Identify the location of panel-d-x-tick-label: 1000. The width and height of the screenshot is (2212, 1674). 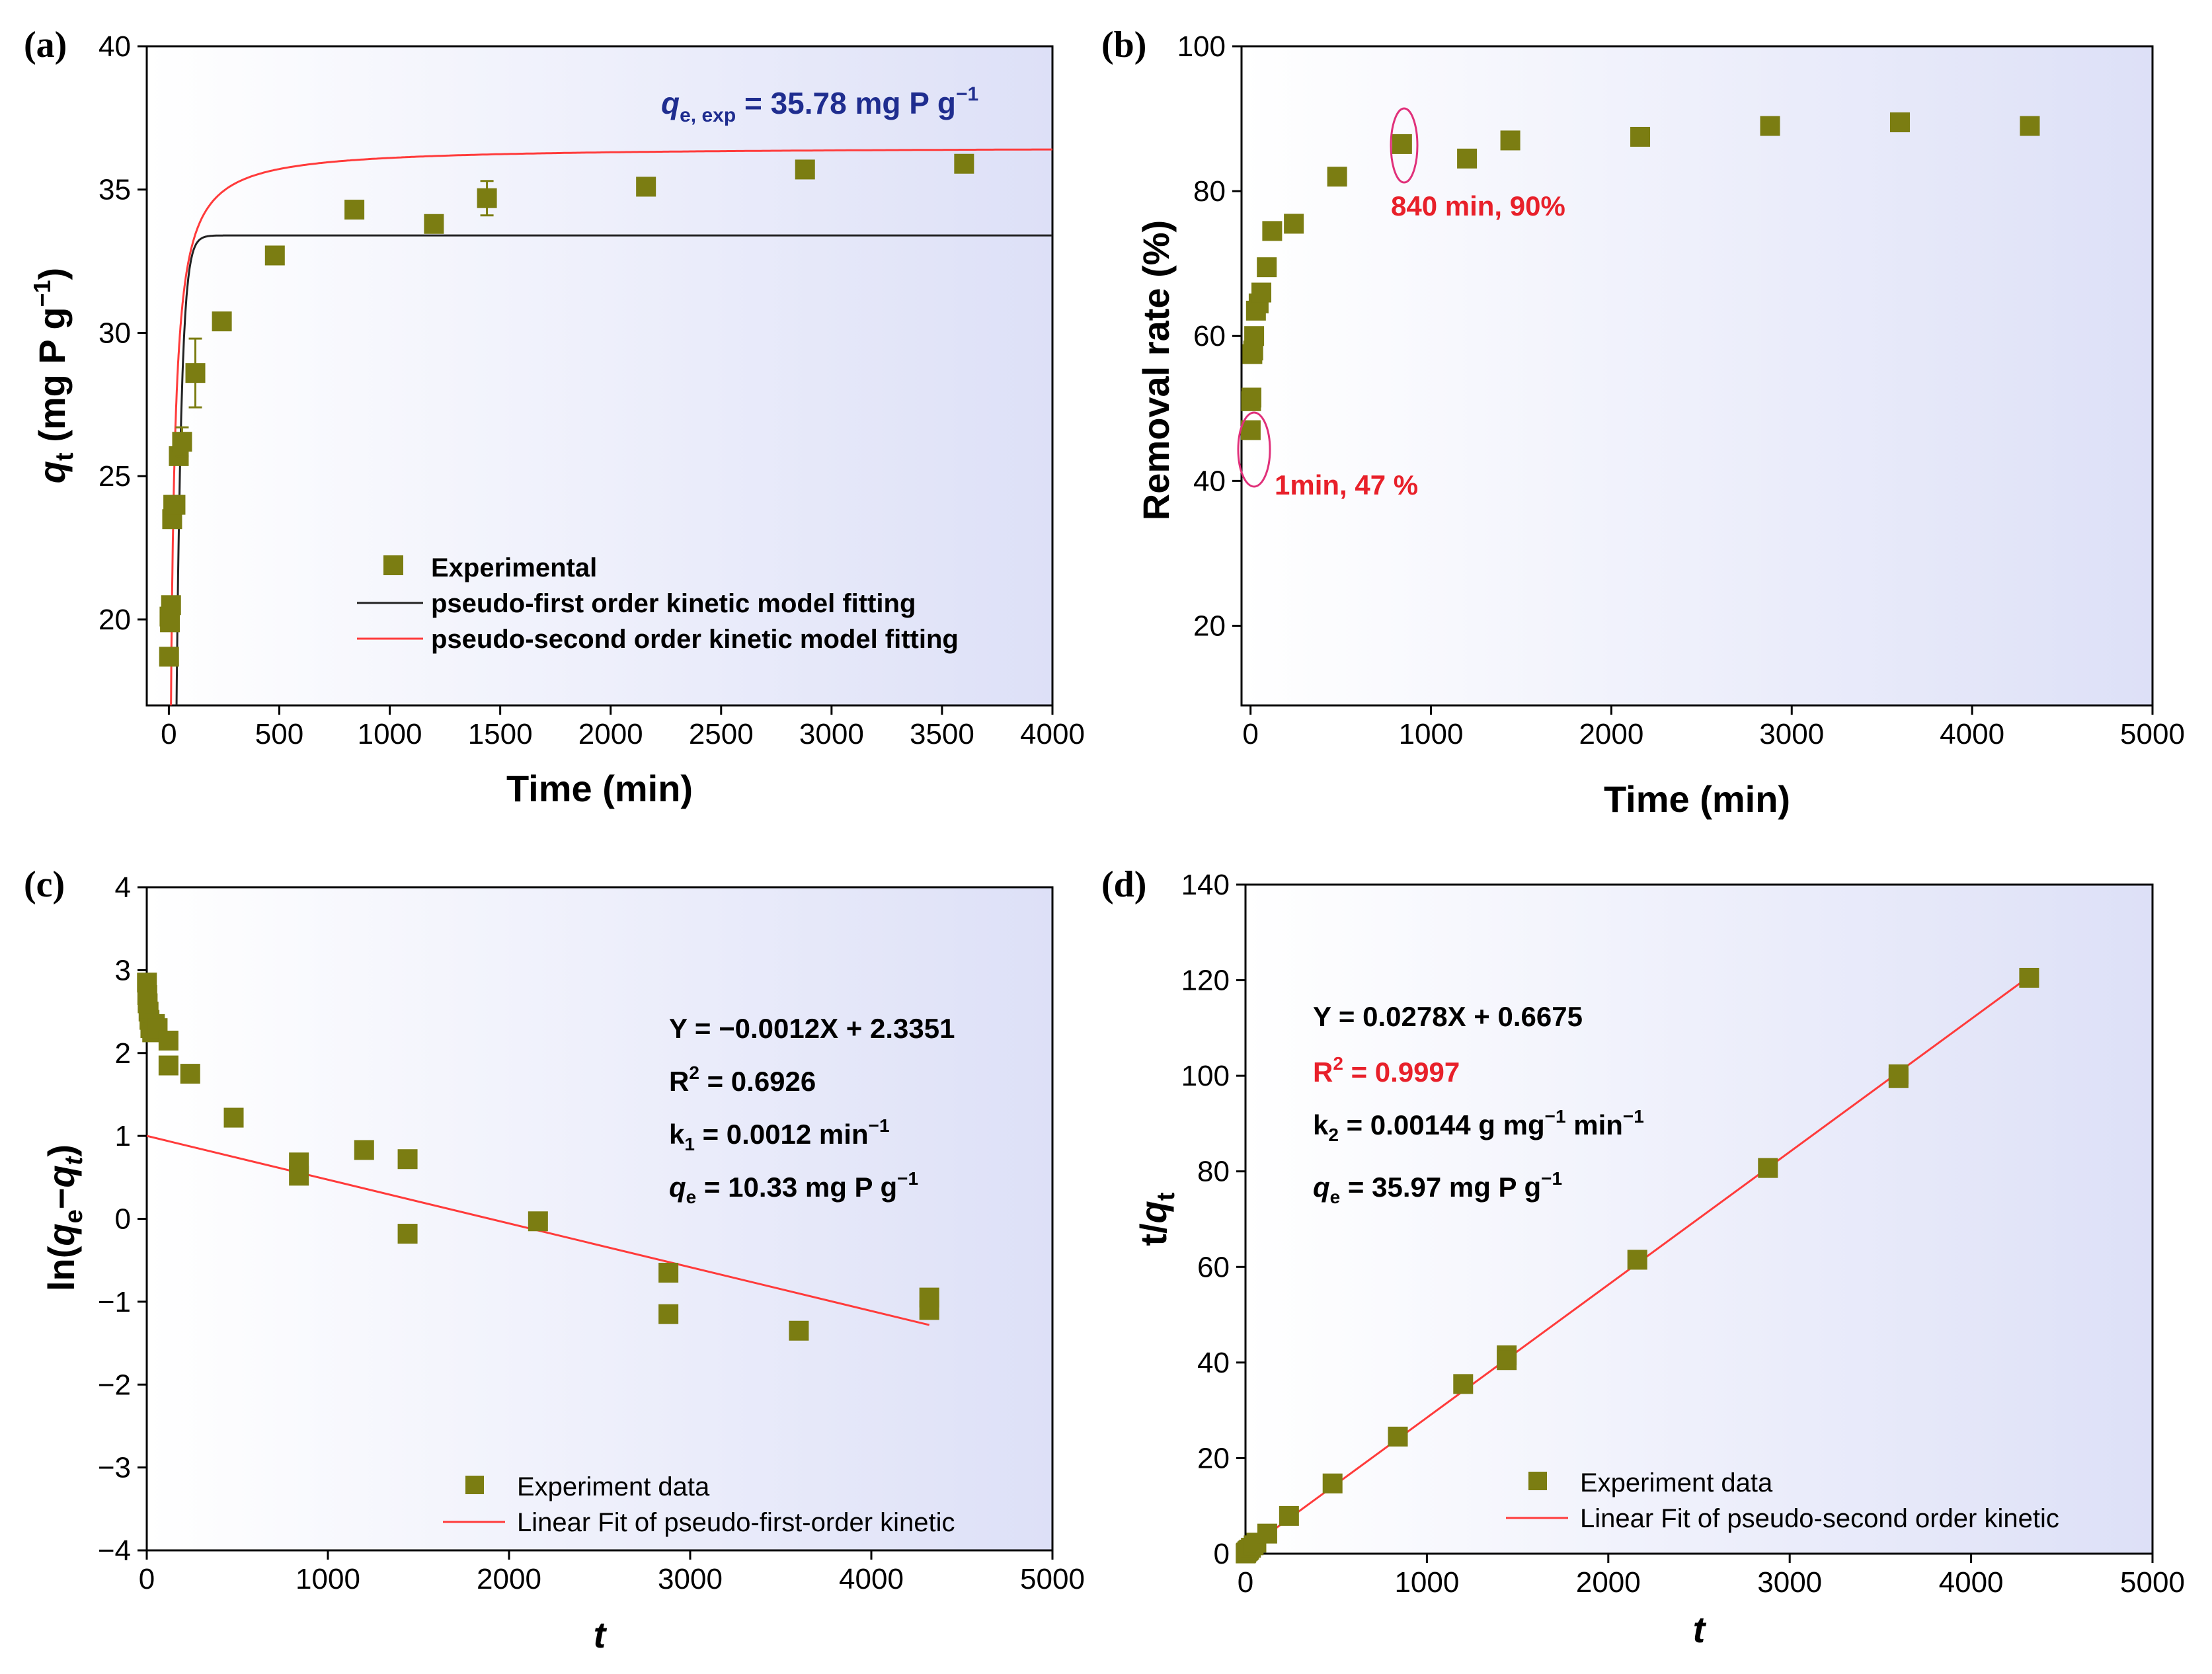
(1426, 1582).